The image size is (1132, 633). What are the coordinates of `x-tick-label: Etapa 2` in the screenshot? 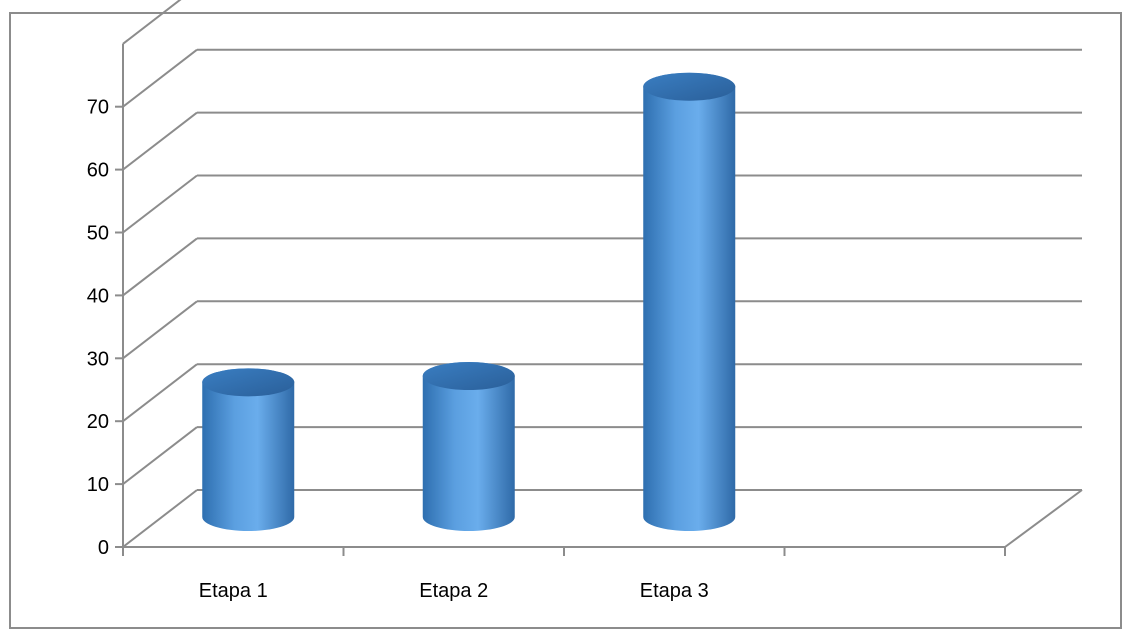 It's located at (453, 591).